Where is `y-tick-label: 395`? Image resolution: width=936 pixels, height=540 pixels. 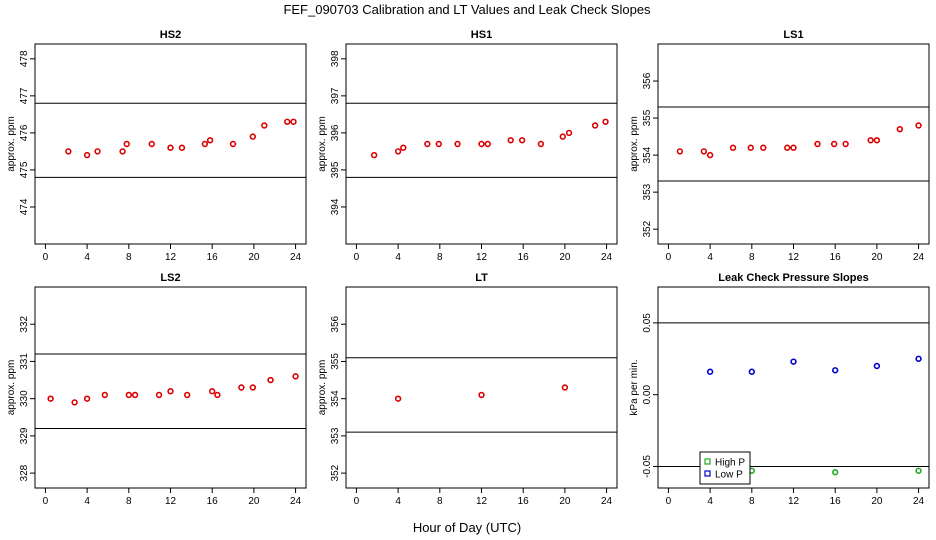 y-tick-label: 395 is located at coordinates (335, 169).